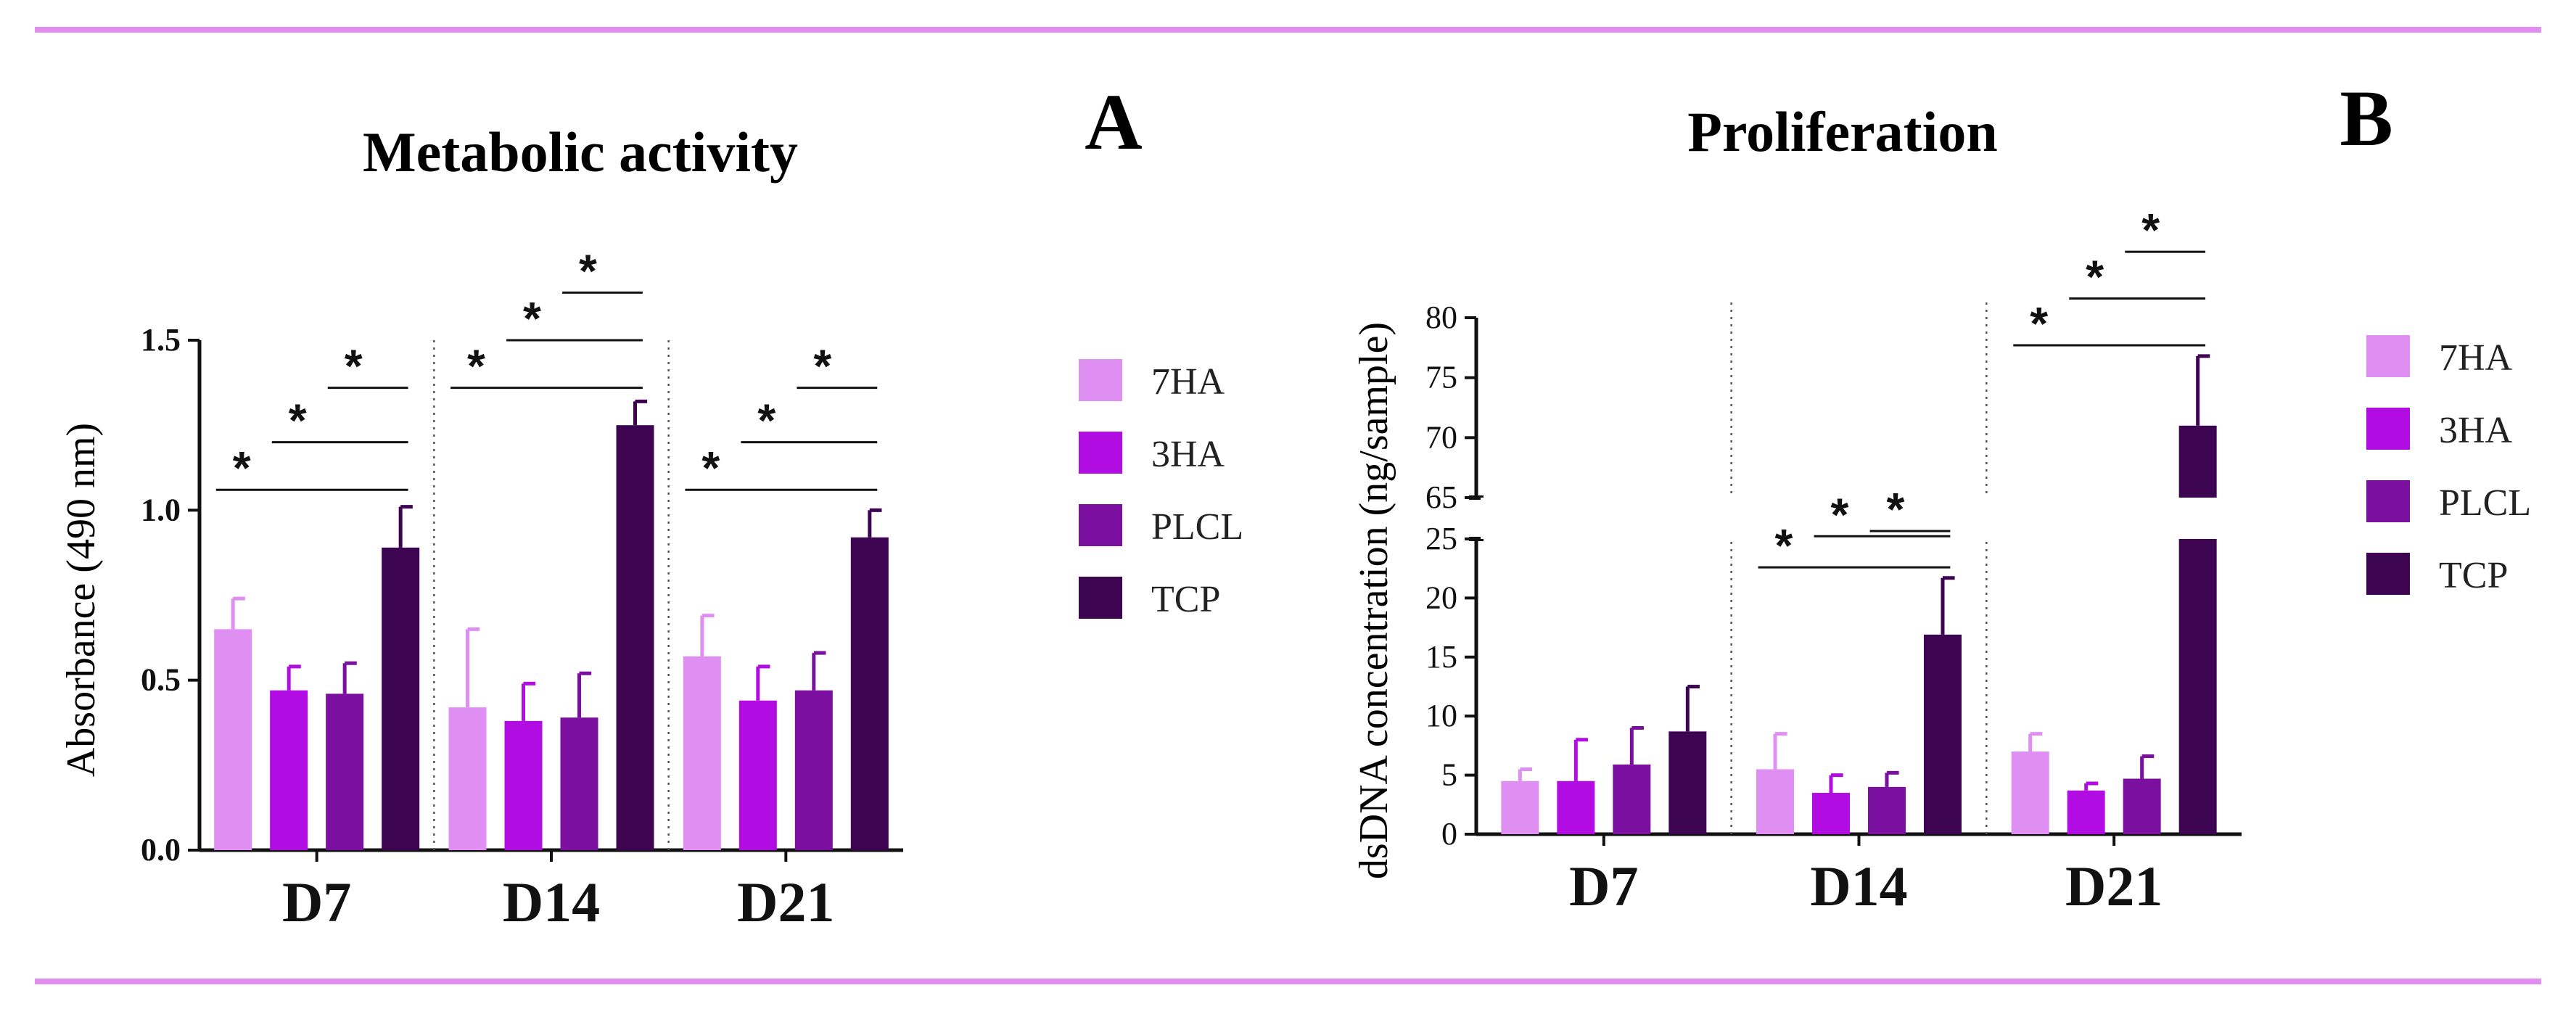 Image resolution: width=2576 pixels, height=1009 pixels. Describe the element at coordinates (1441, 538) in the screenshot. I see `b-y-tick-label-25: 25` at that location.